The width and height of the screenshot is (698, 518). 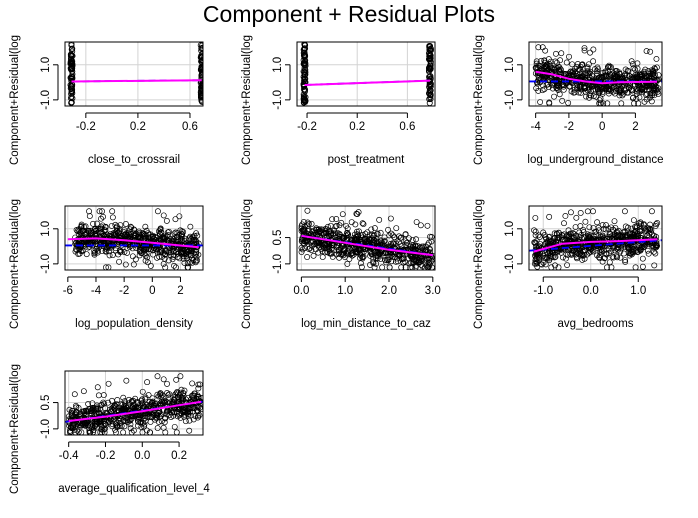 What do you see at coordinates (134, 324) in the screenshot?
I see `x-axis-label: log_population_density` at bounding box center [134, 324].